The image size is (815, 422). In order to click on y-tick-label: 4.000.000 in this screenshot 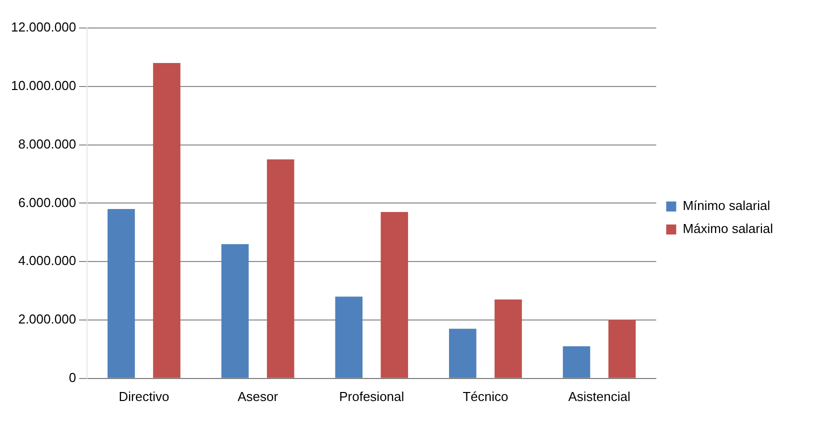, I will do `click(47, 260)`.